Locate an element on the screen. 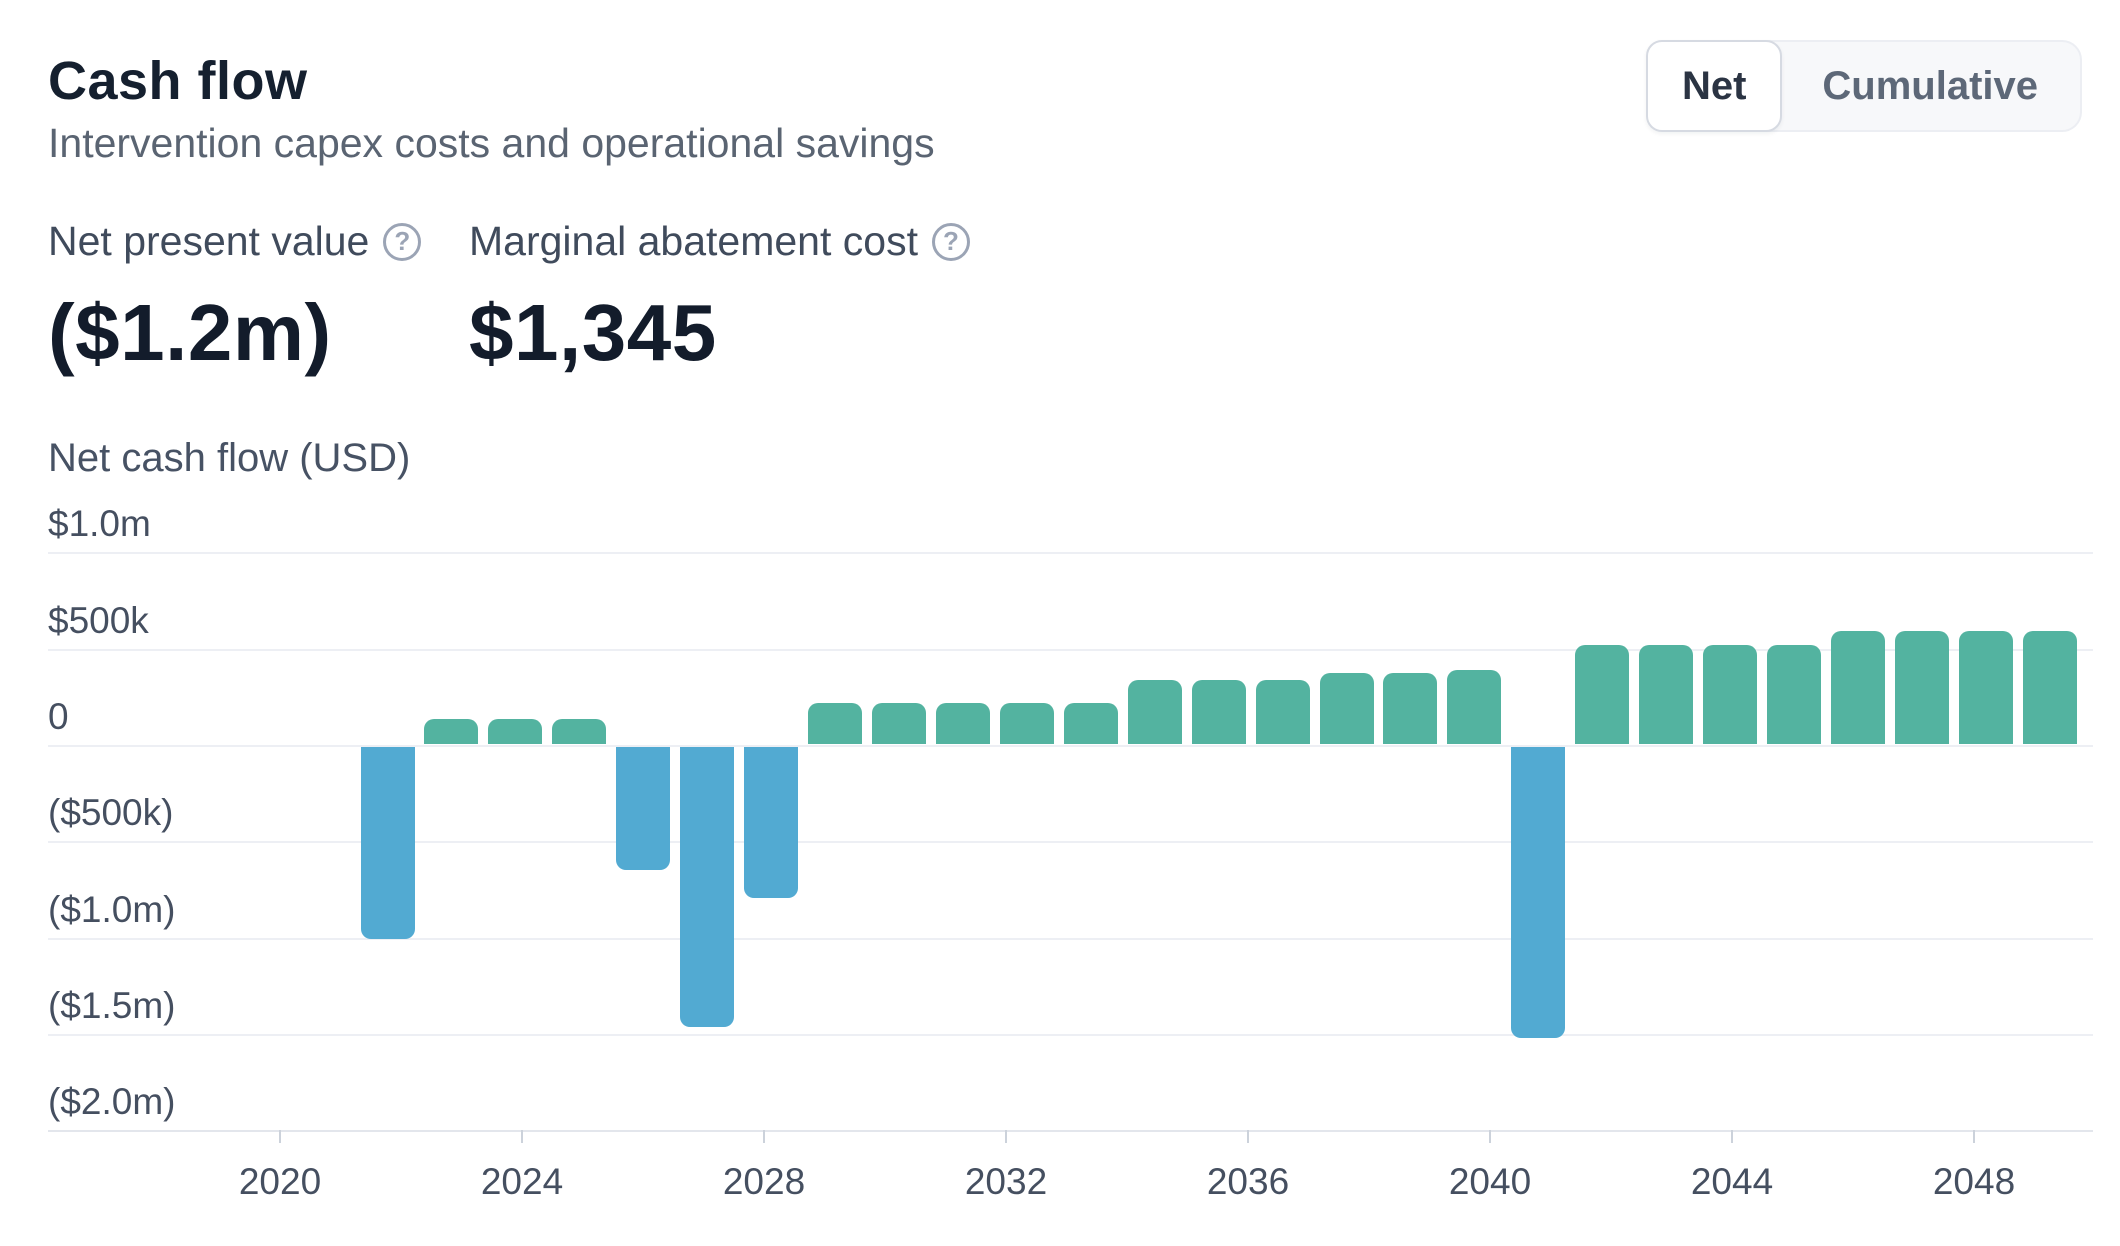  bar-2041 is located at coordinates (1602, 694).